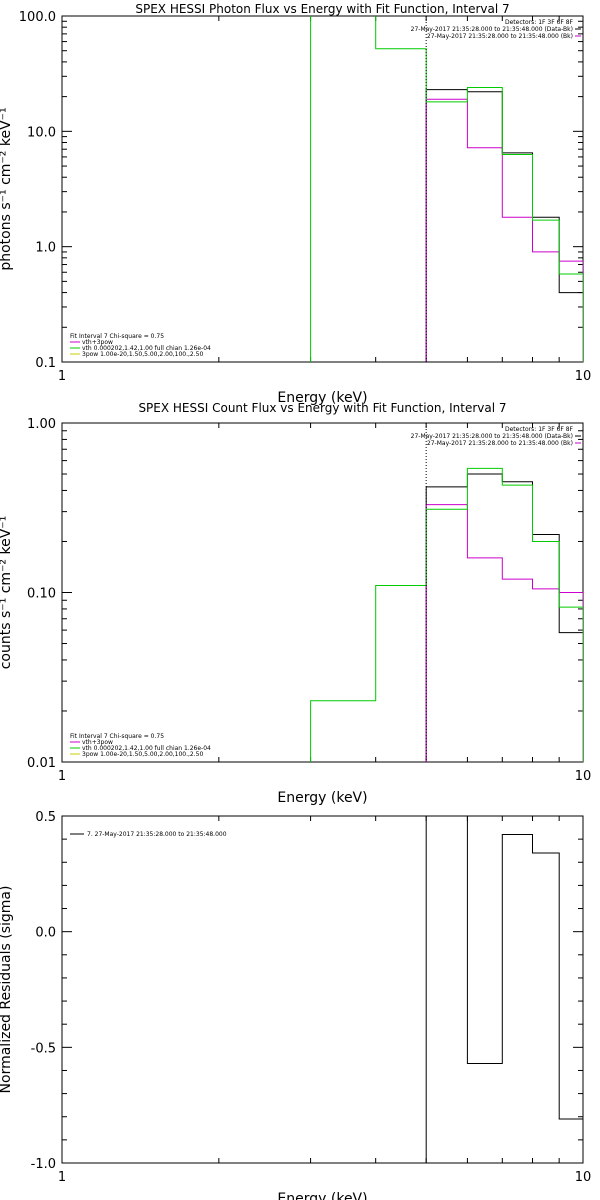 The image size is (600, 1200). What do you see at coordinates (41, 594) in the screenshot?
I see `y-tick-label: 0.10` at bounding box center [41, 594].